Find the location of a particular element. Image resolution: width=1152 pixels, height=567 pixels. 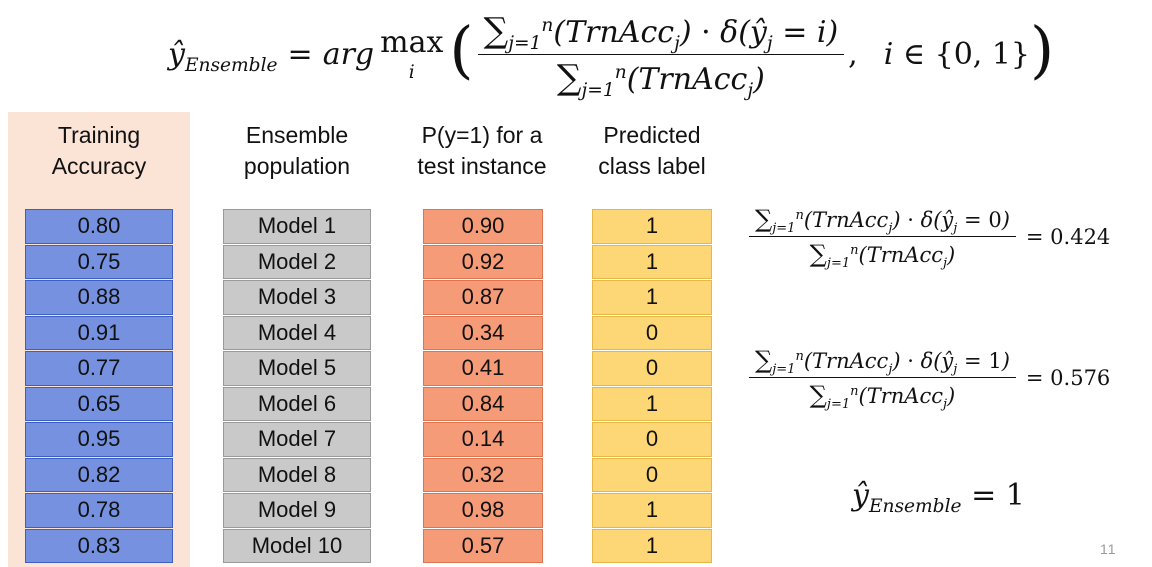

model-cell: Model 3 is located at coordinates (297, 297).